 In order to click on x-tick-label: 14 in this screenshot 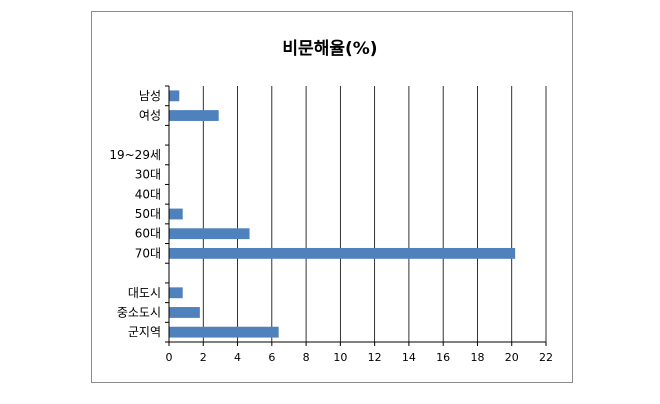, I will do `click(409, 357)`.